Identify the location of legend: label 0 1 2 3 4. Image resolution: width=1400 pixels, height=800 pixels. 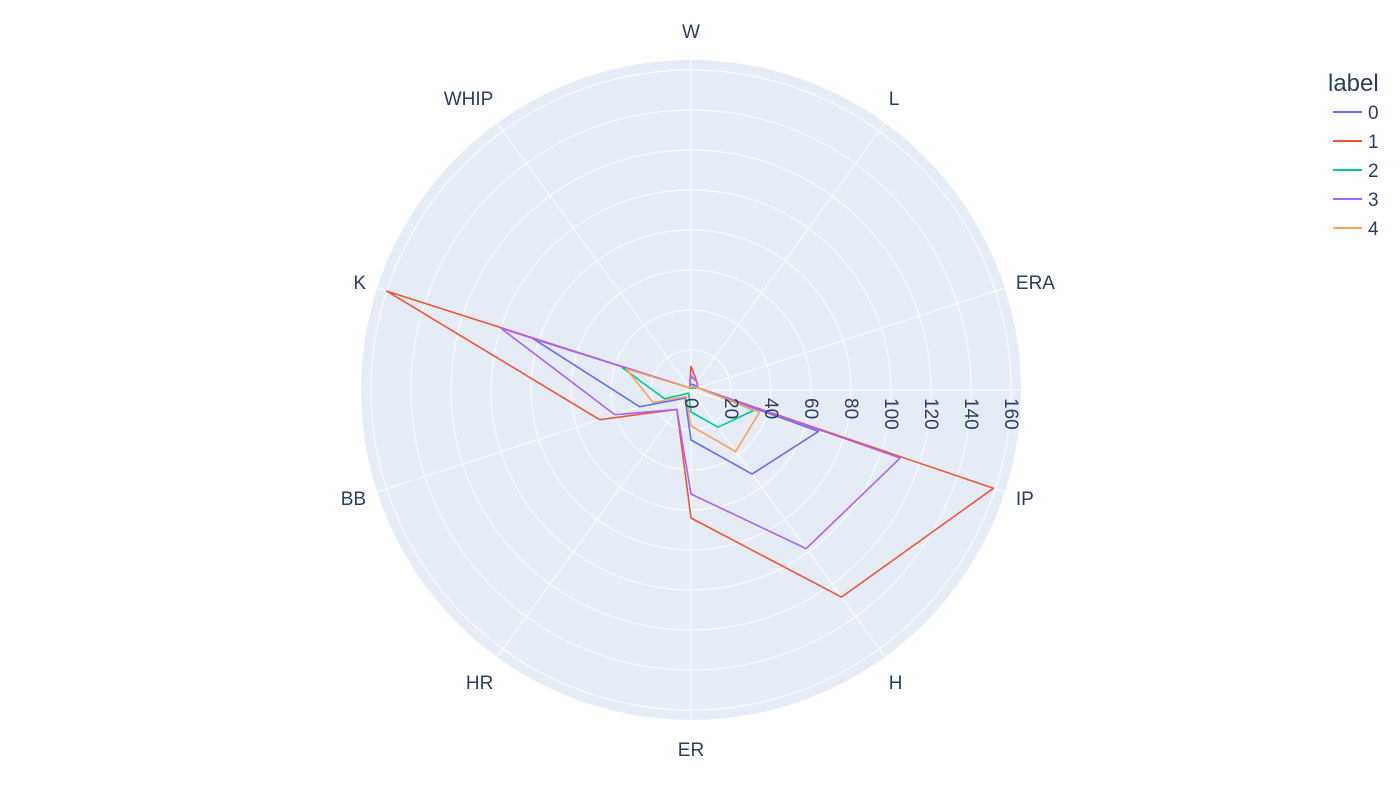
(1353, 155).